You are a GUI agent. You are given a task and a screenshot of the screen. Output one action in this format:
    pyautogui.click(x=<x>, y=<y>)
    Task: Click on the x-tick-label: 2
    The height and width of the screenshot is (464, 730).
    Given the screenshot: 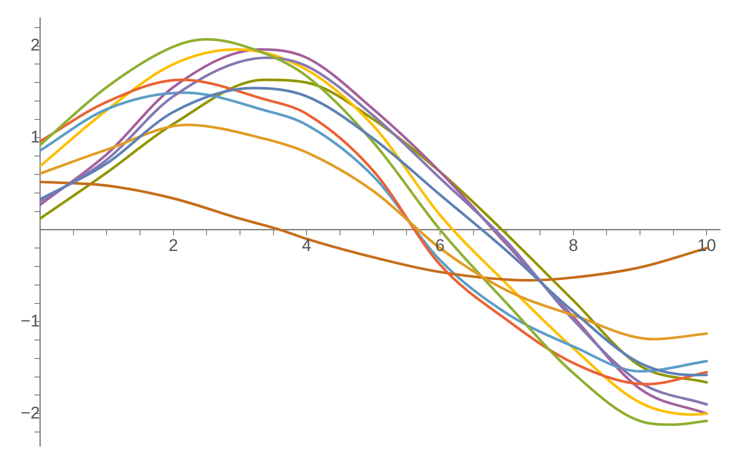 What is the action you would take?
    pyautogui.click(x=173, y=245)
    